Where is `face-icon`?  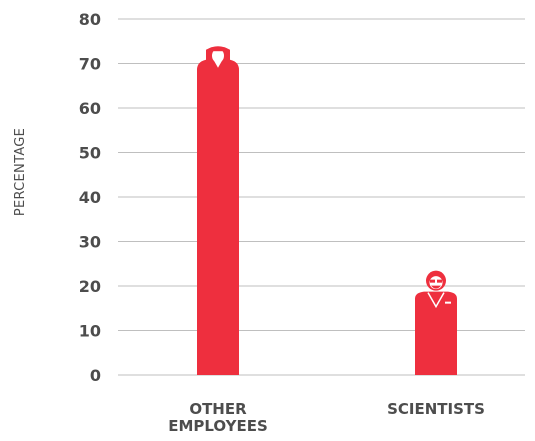 face-icon is located at coordinates (218, 55).